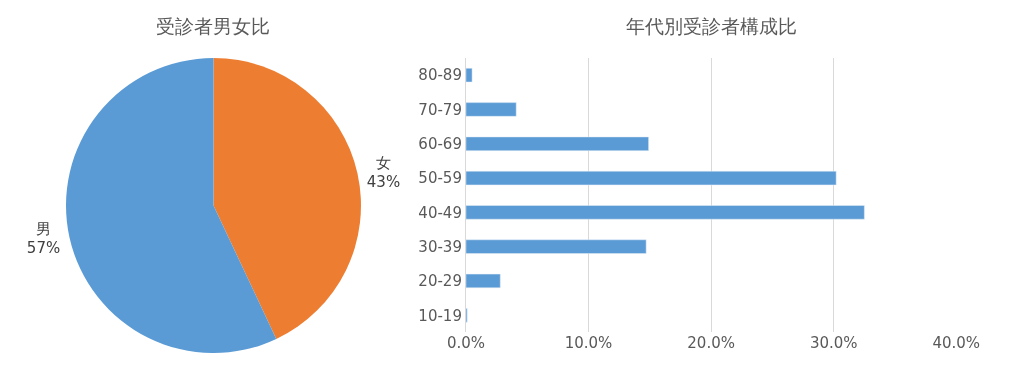 Image resolution: width=1034 pixels, height=383 pixels. What do you see at coordinates (711, 343) in the screenshot?
I see `x-tick-label: 20.0%` at bounding box center [711, 343].